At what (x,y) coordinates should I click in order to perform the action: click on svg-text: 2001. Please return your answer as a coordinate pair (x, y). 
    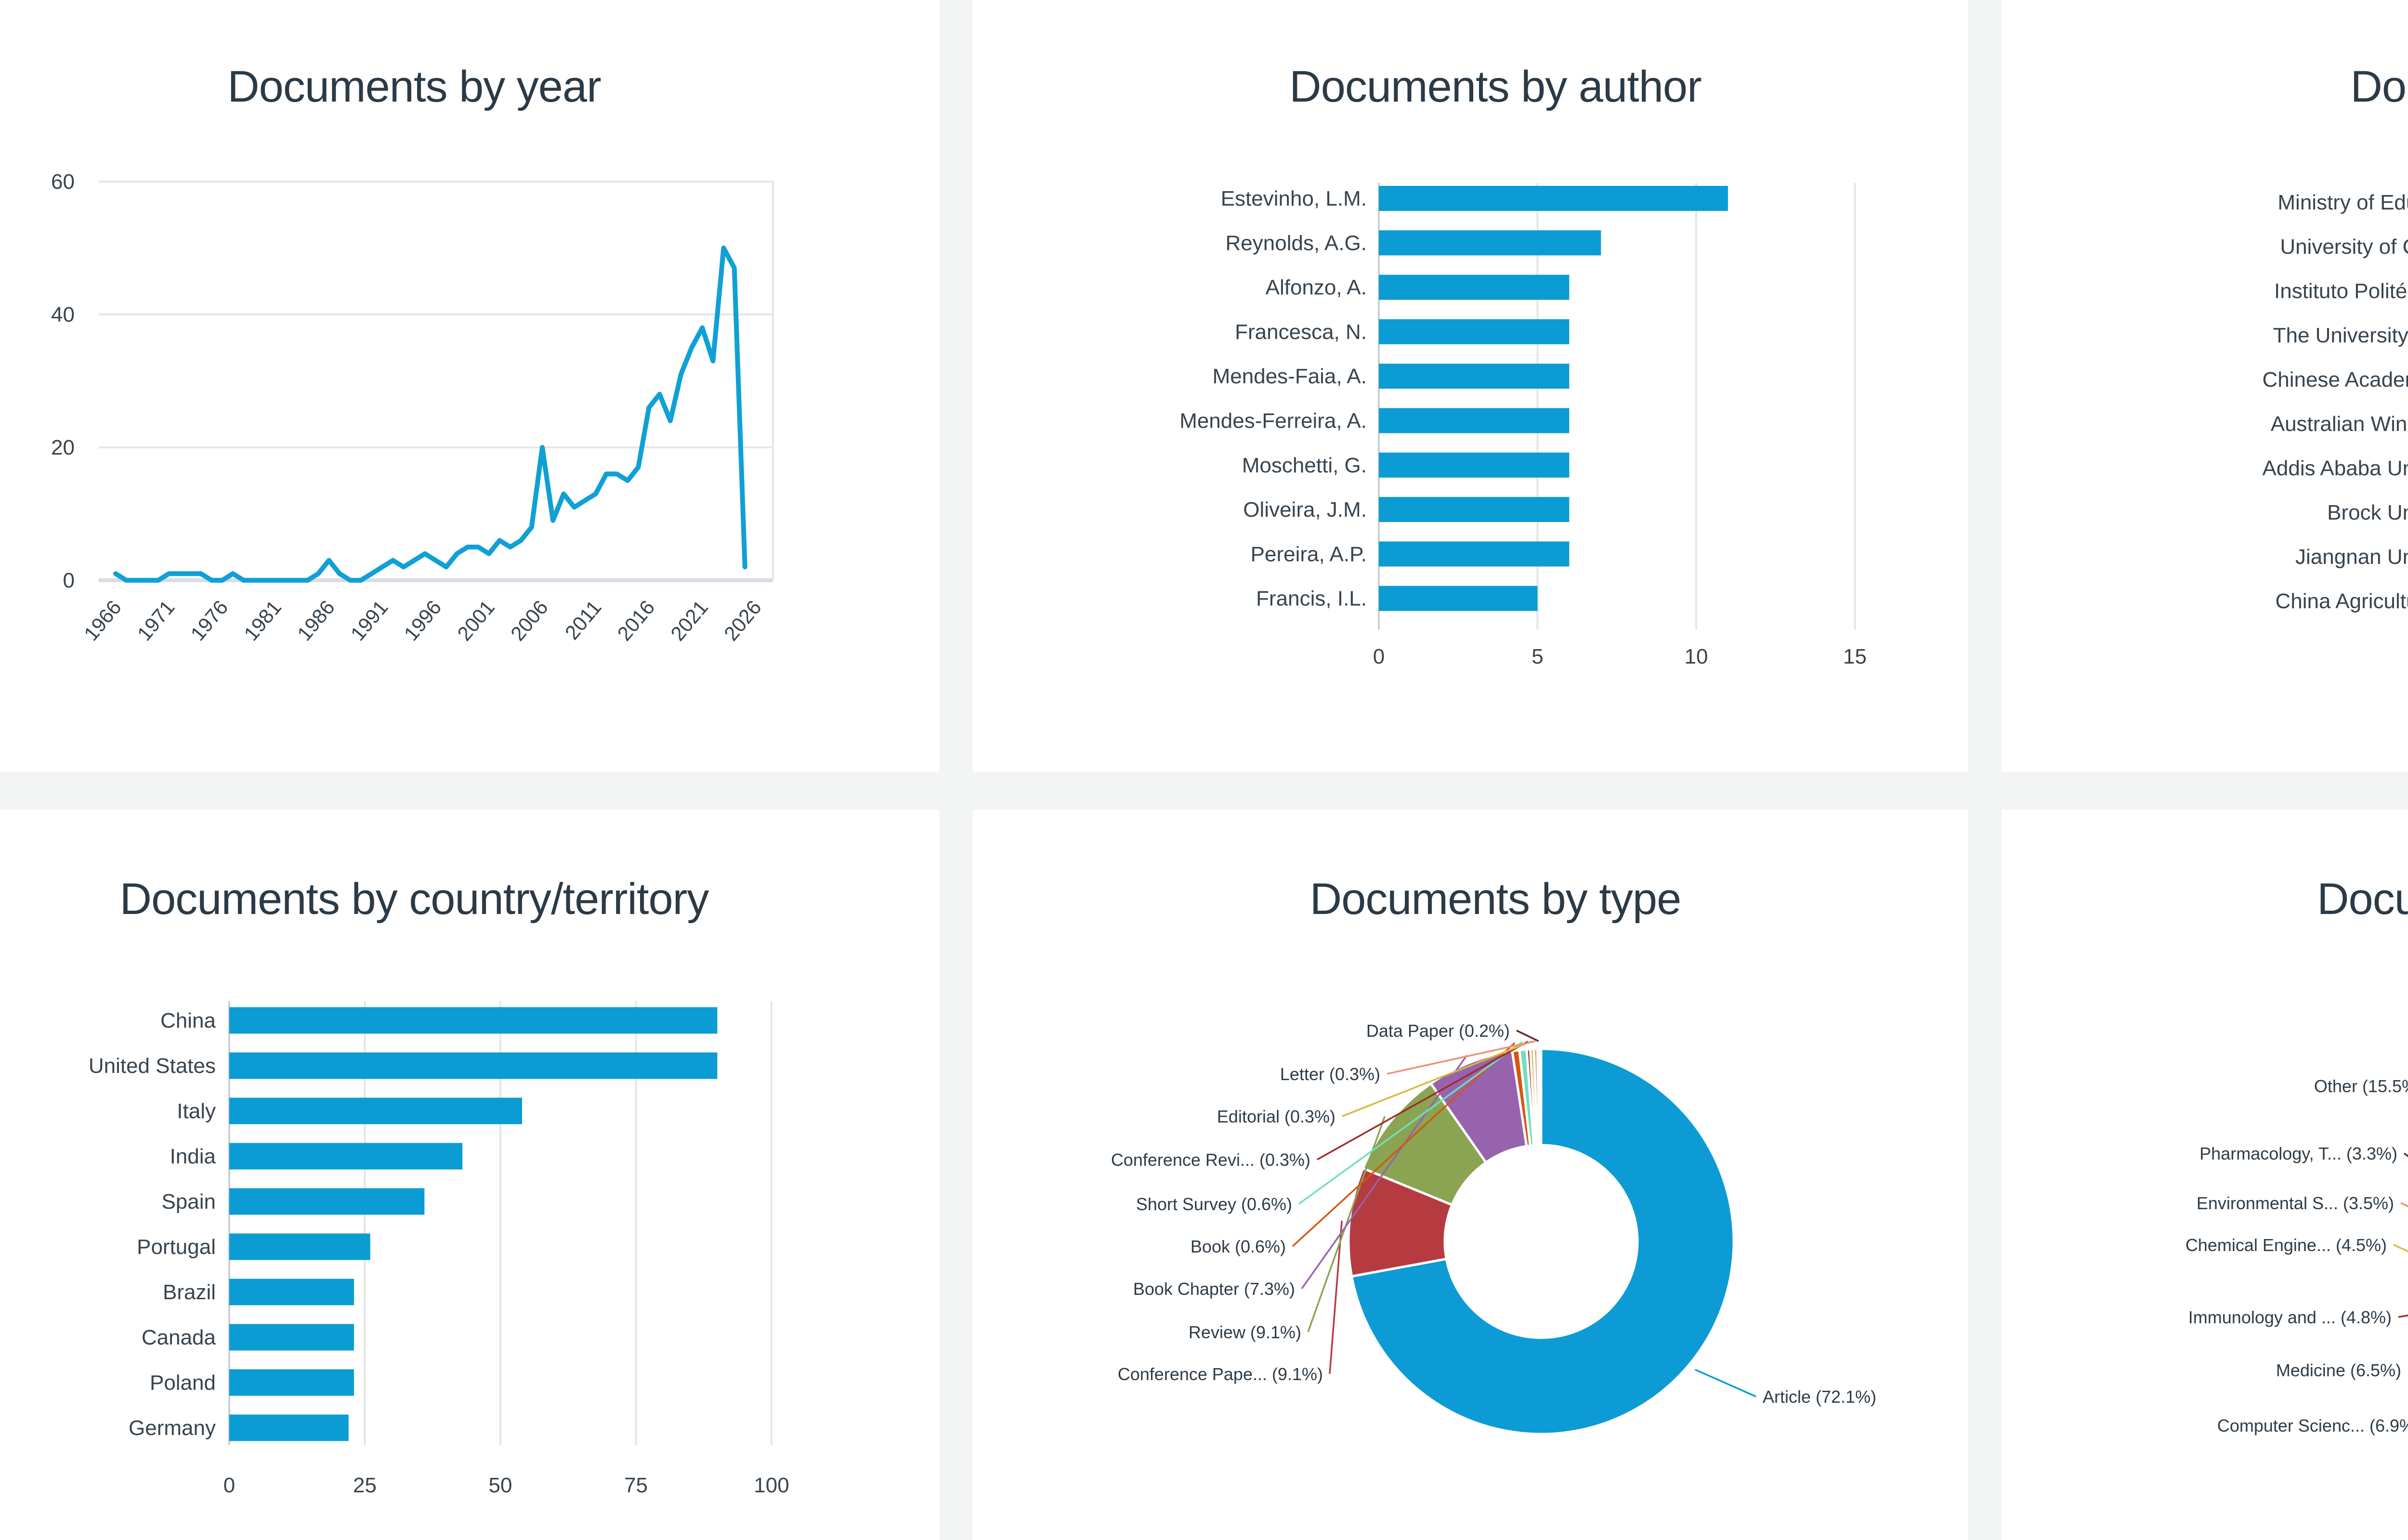
    Looking at the image, I should click on (476, 620).